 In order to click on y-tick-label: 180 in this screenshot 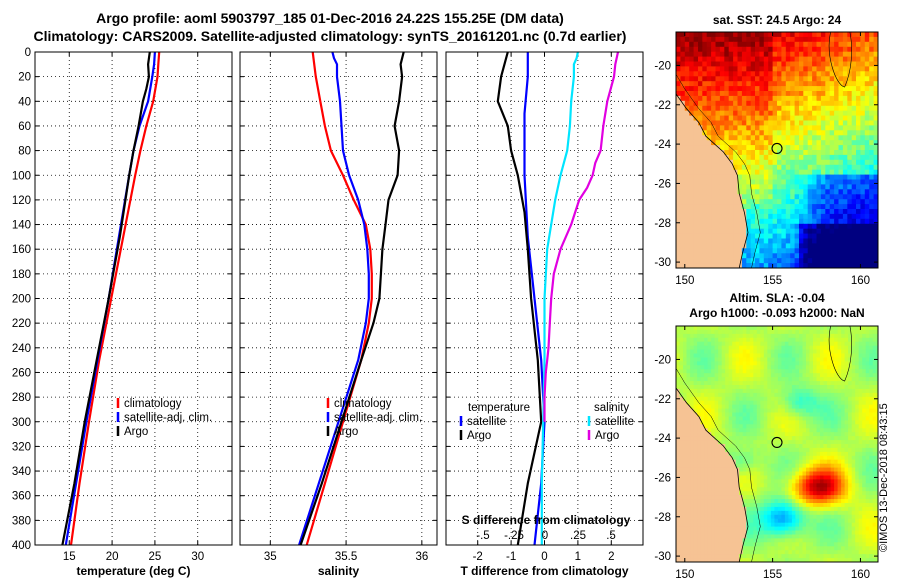, I will do `click(21, 275)`.